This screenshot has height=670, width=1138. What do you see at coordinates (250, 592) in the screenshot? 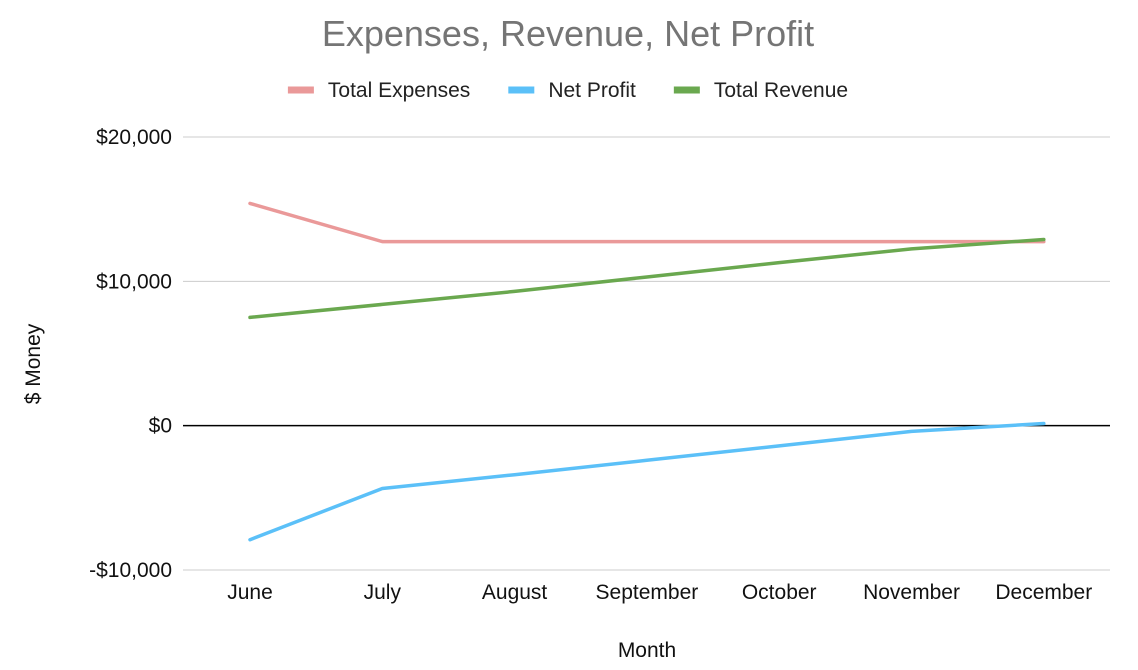
I see `x-tick-label: June` at bounding box center [250, 592].